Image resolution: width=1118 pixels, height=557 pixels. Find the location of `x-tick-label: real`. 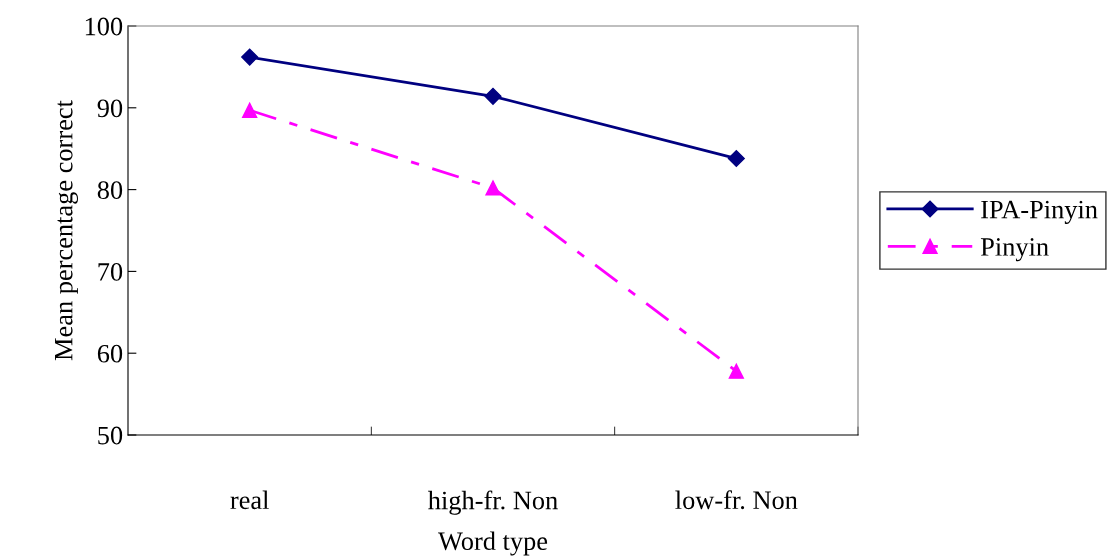

x-tick-label: real is located at coordinates (249, 500).